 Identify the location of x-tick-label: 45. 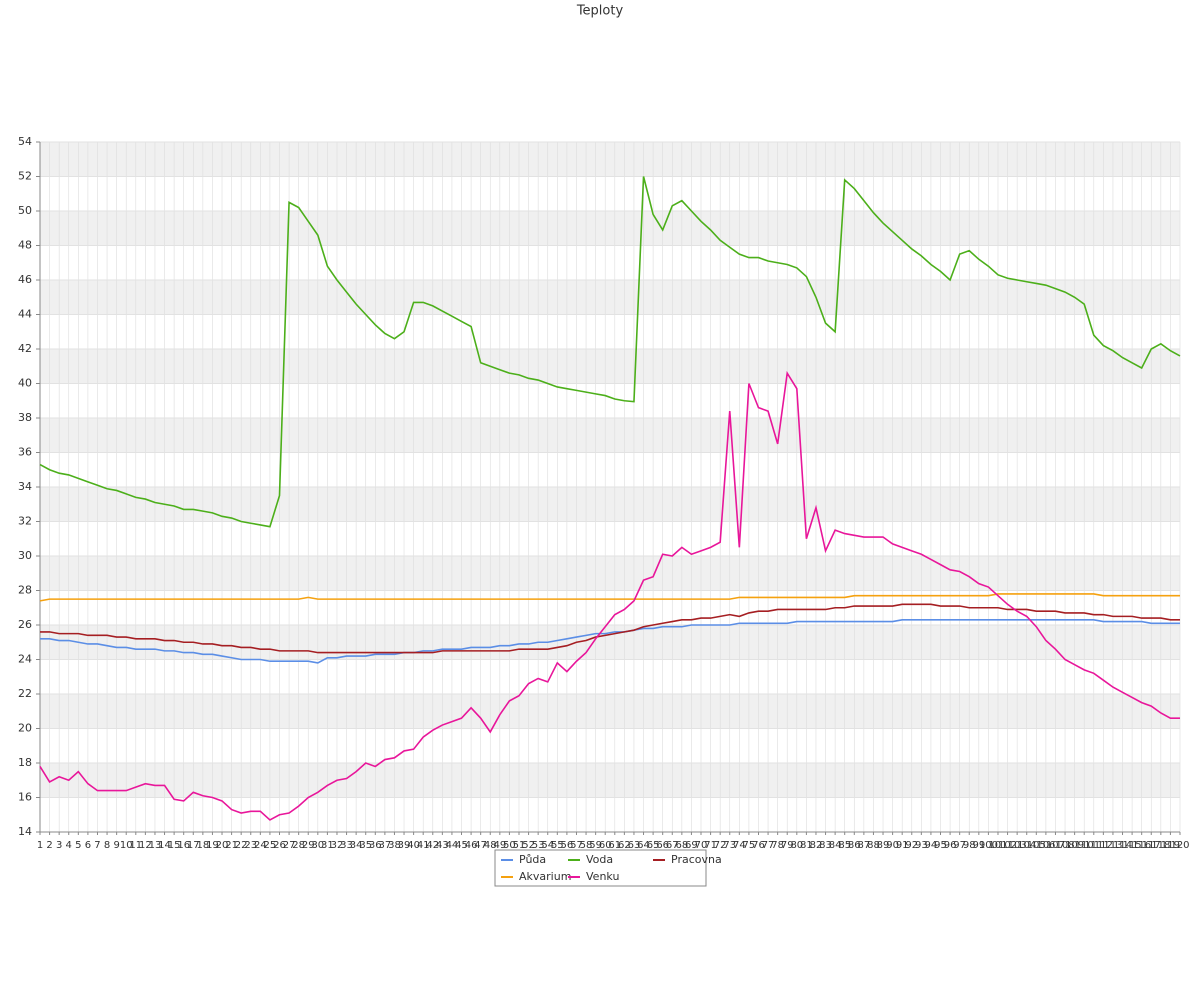
(461, 845).